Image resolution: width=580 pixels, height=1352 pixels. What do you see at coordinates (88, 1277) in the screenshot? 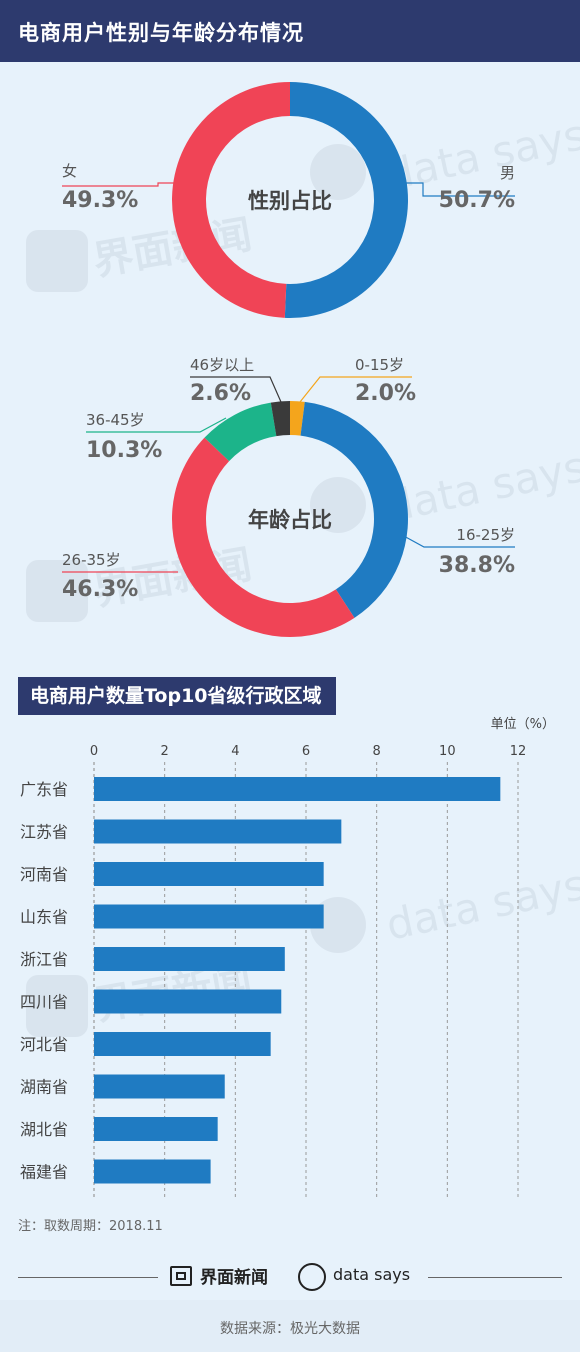
I see `footer-divider-left` at bounding box center [88, 1277].